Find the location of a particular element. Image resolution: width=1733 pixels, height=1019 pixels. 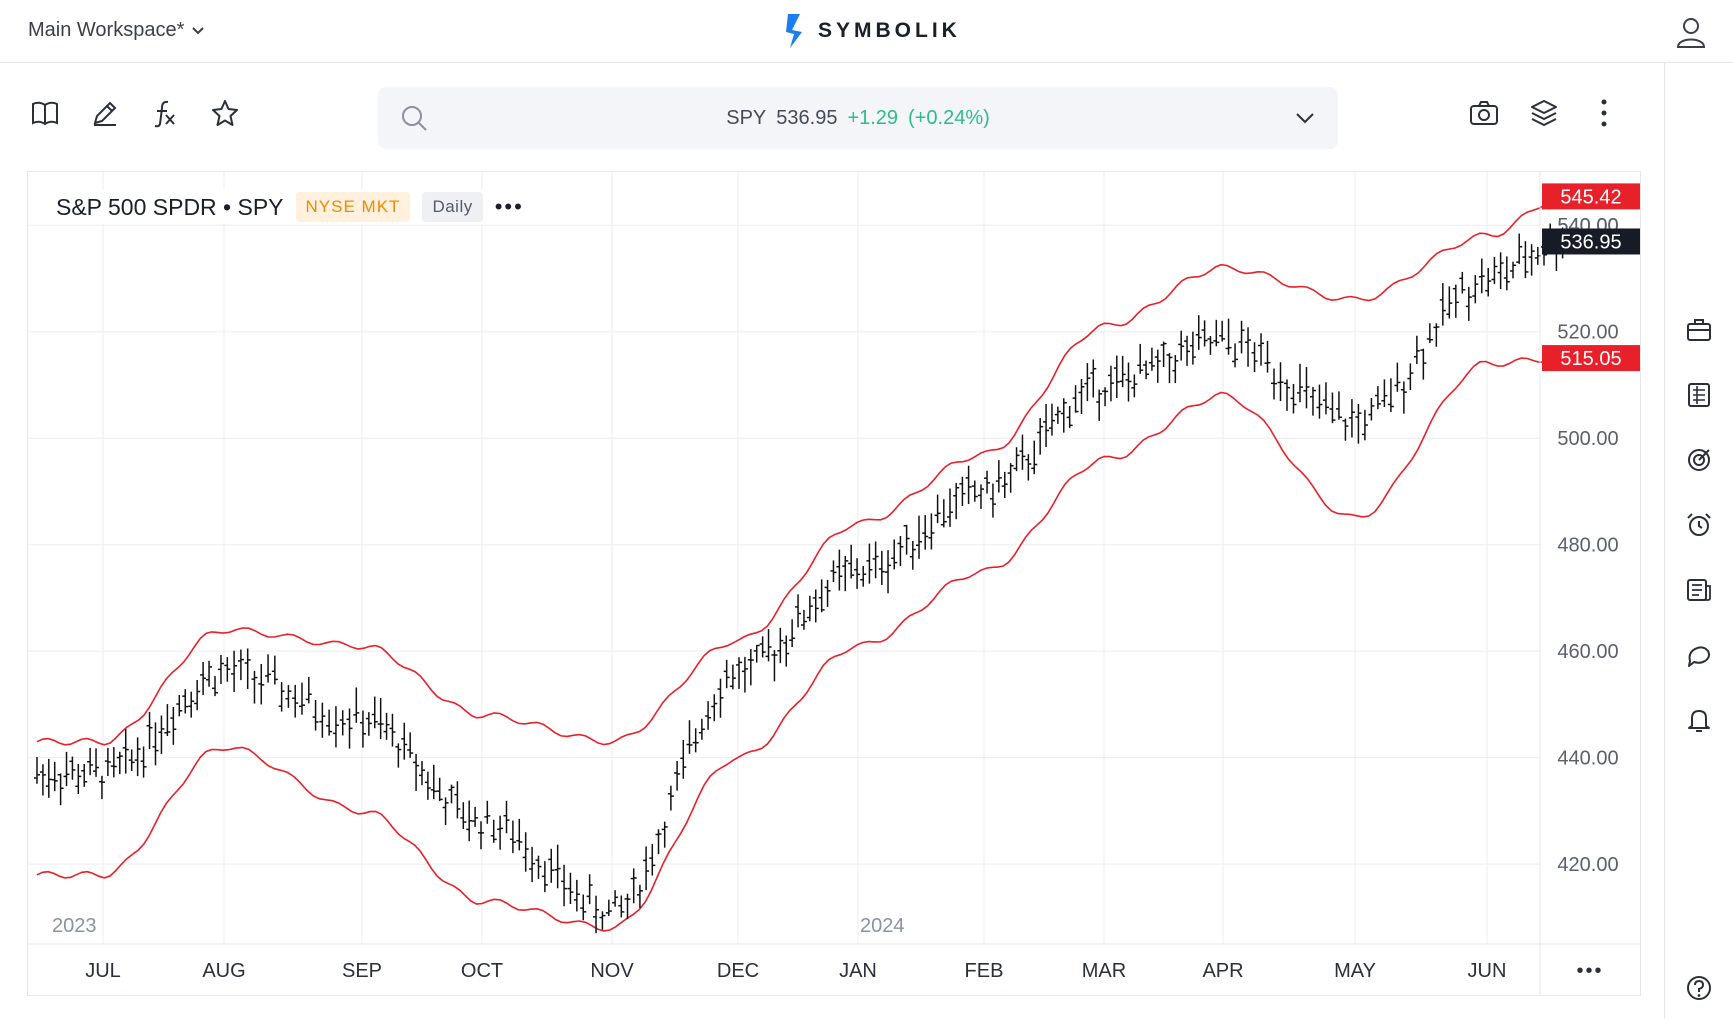

y-tick-label: 520.00 is located at coordinates (1587, 333).